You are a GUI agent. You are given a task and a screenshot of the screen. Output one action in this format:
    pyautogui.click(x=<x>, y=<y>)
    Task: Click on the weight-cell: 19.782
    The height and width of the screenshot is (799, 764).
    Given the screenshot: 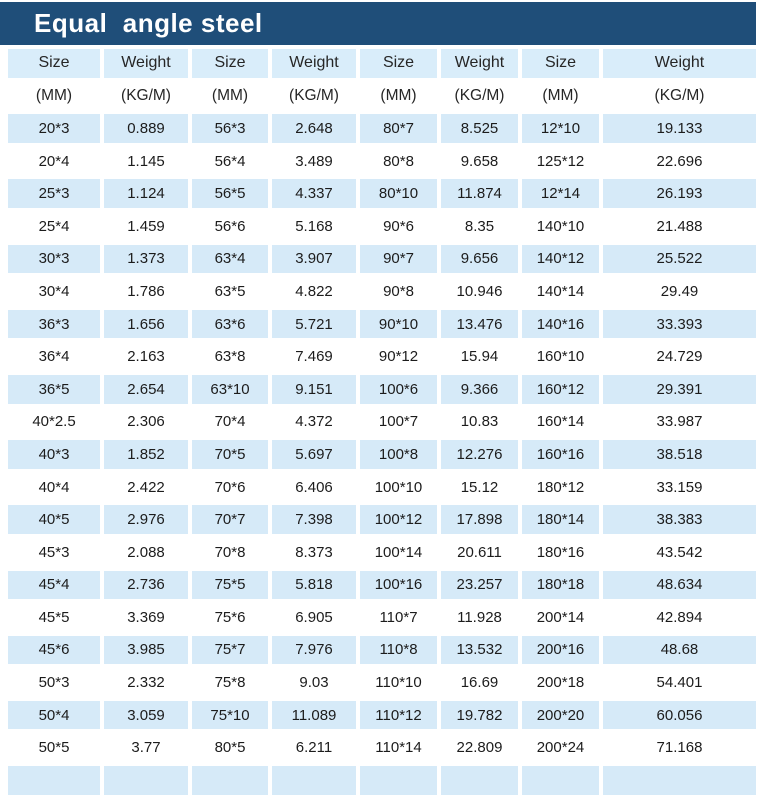 What is the action you would take?
    pyautogui.click(x=479, y=715)
    